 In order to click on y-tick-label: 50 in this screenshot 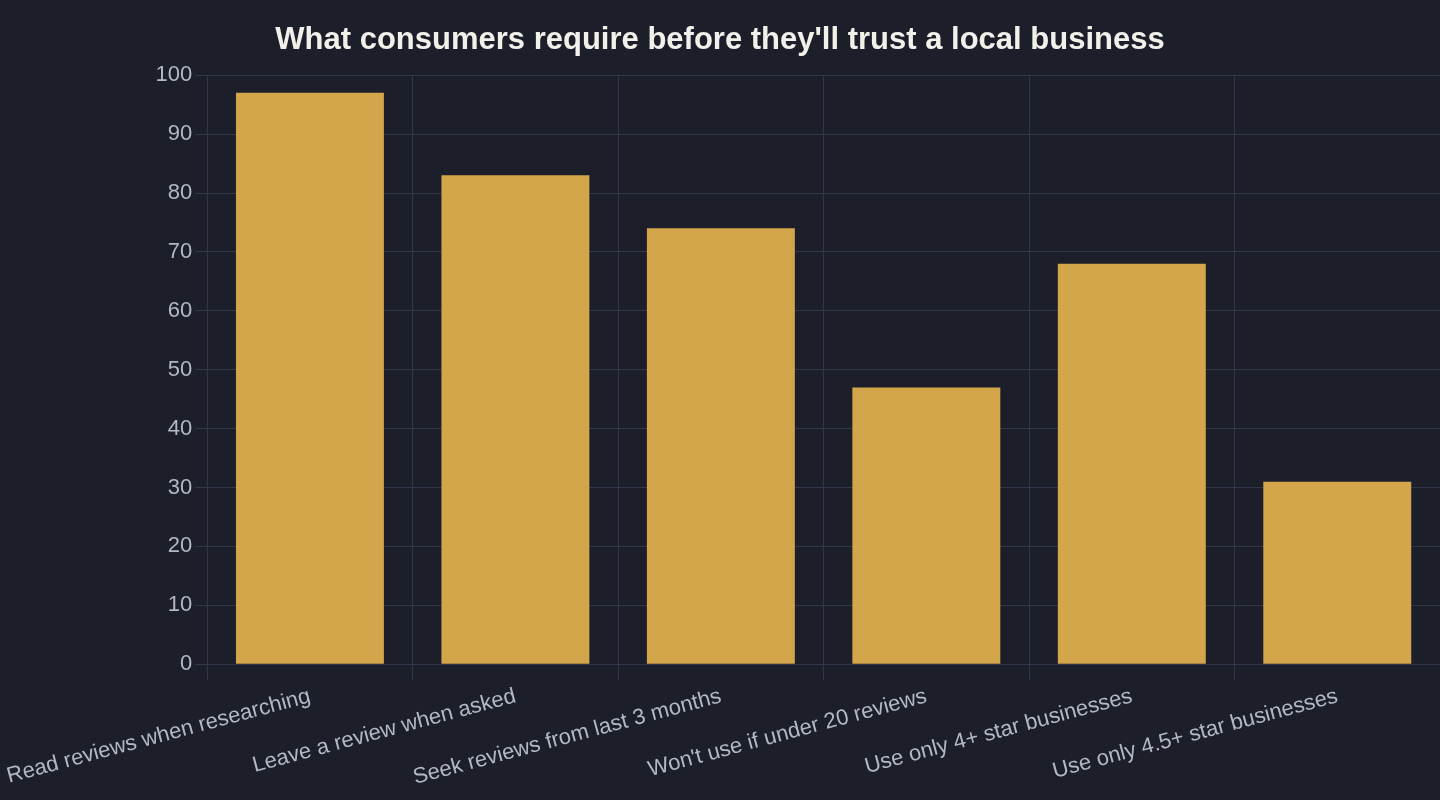, I will do `click(180, 368)`.